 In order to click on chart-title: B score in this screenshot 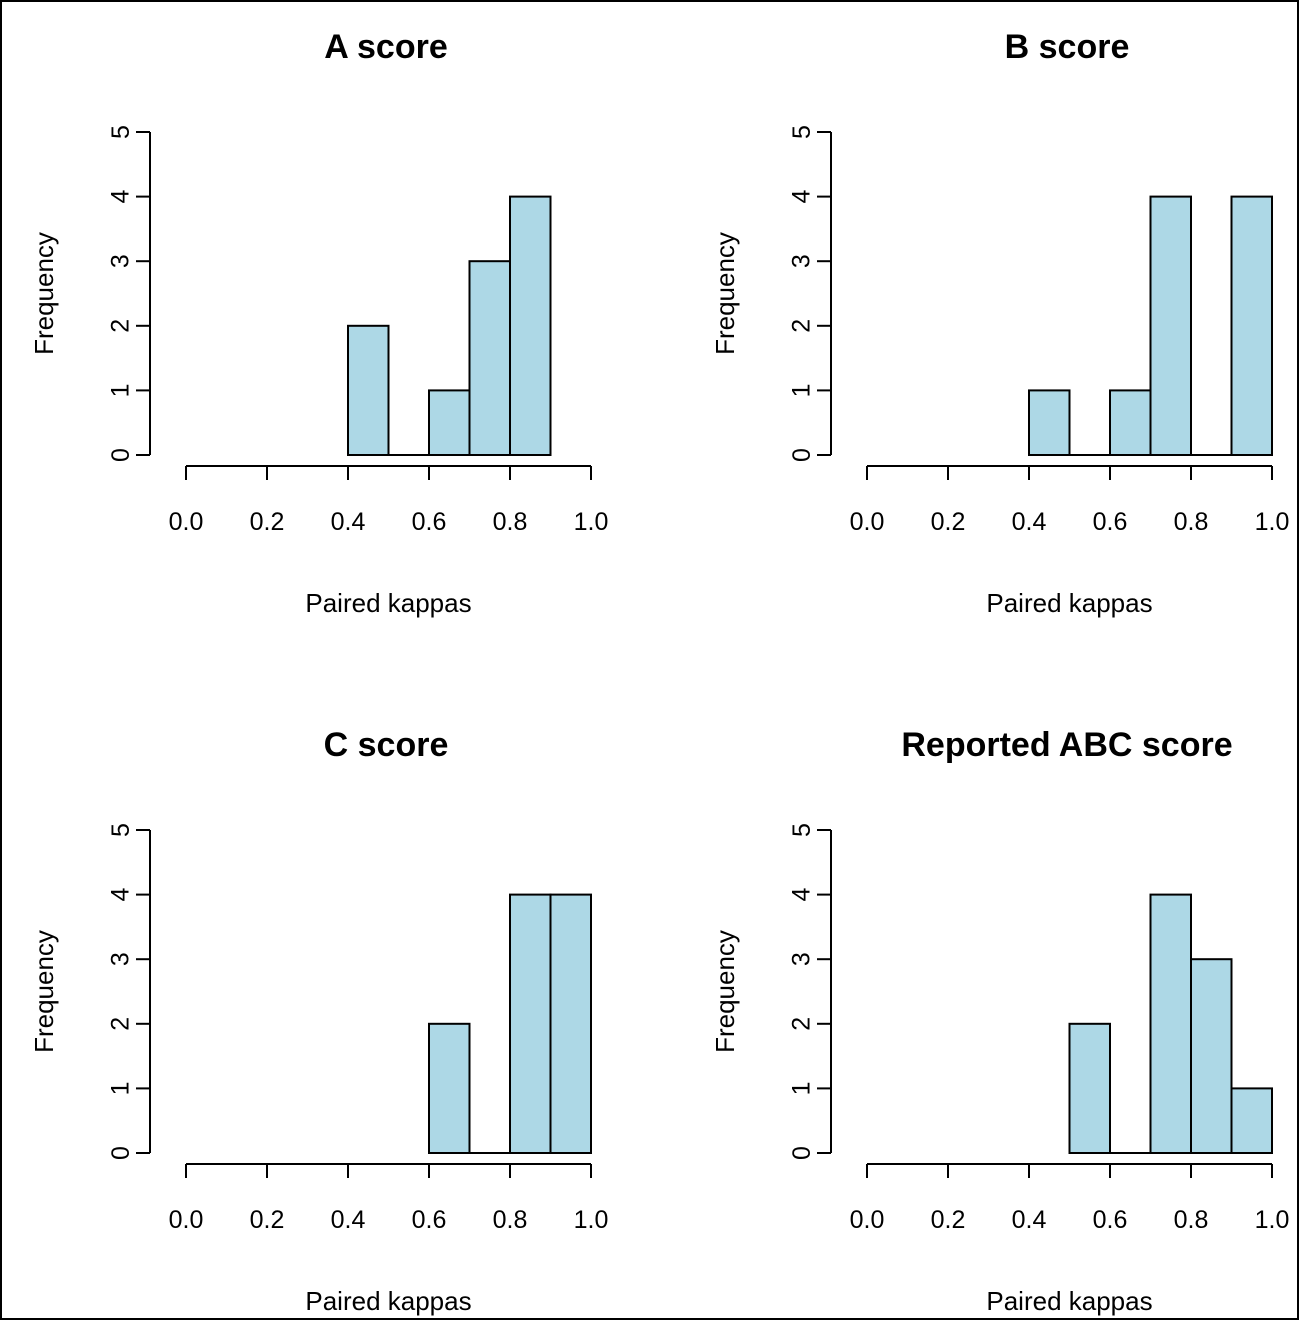, I will do `click(1067, 47)`.